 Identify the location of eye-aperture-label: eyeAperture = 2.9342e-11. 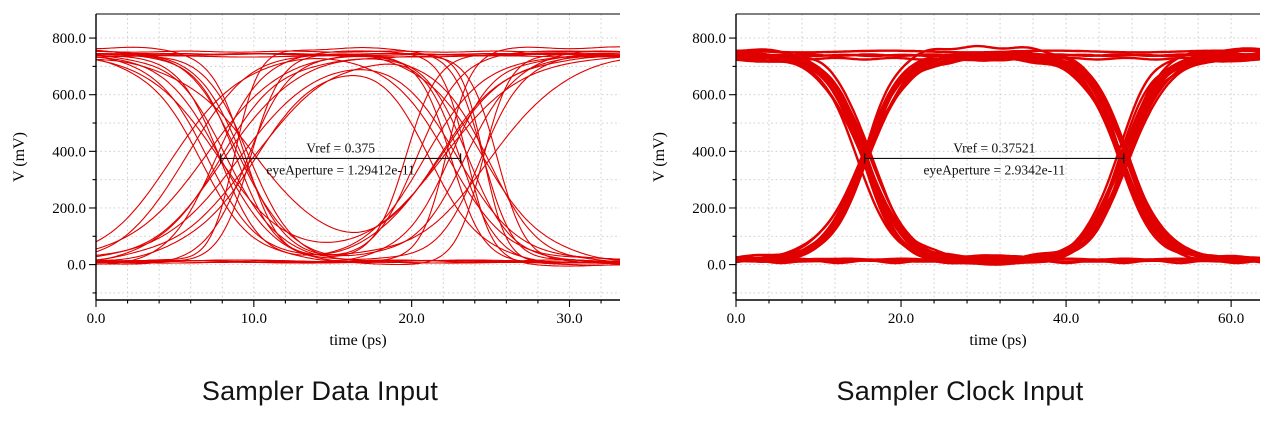
(994, 169).